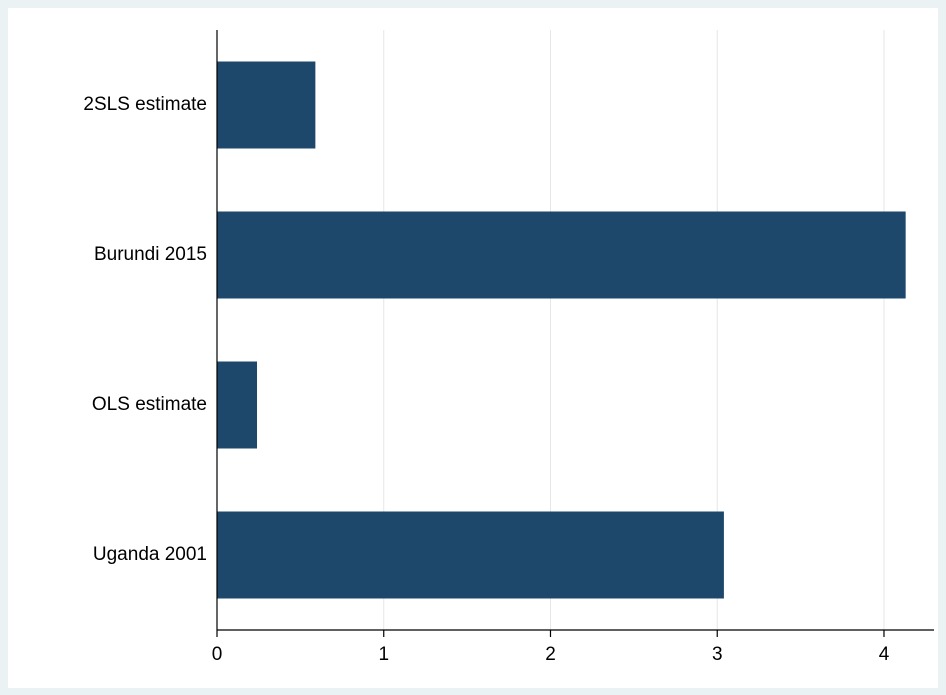 This screenshot has width=946, height=695. What do you see at coordinates (550, 654) in the screenshot?
I see `x-tick-label: 2` at bounding box center [550, 654].